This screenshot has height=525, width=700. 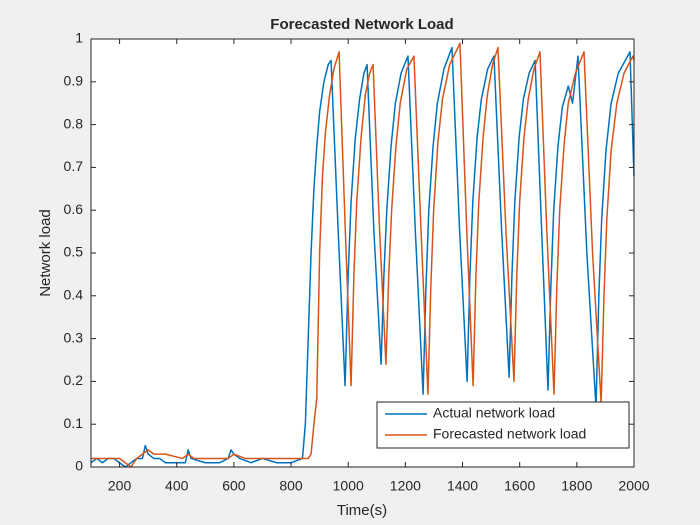 I want to click on legend-label: Actual network load, so click(x=494, y=413).